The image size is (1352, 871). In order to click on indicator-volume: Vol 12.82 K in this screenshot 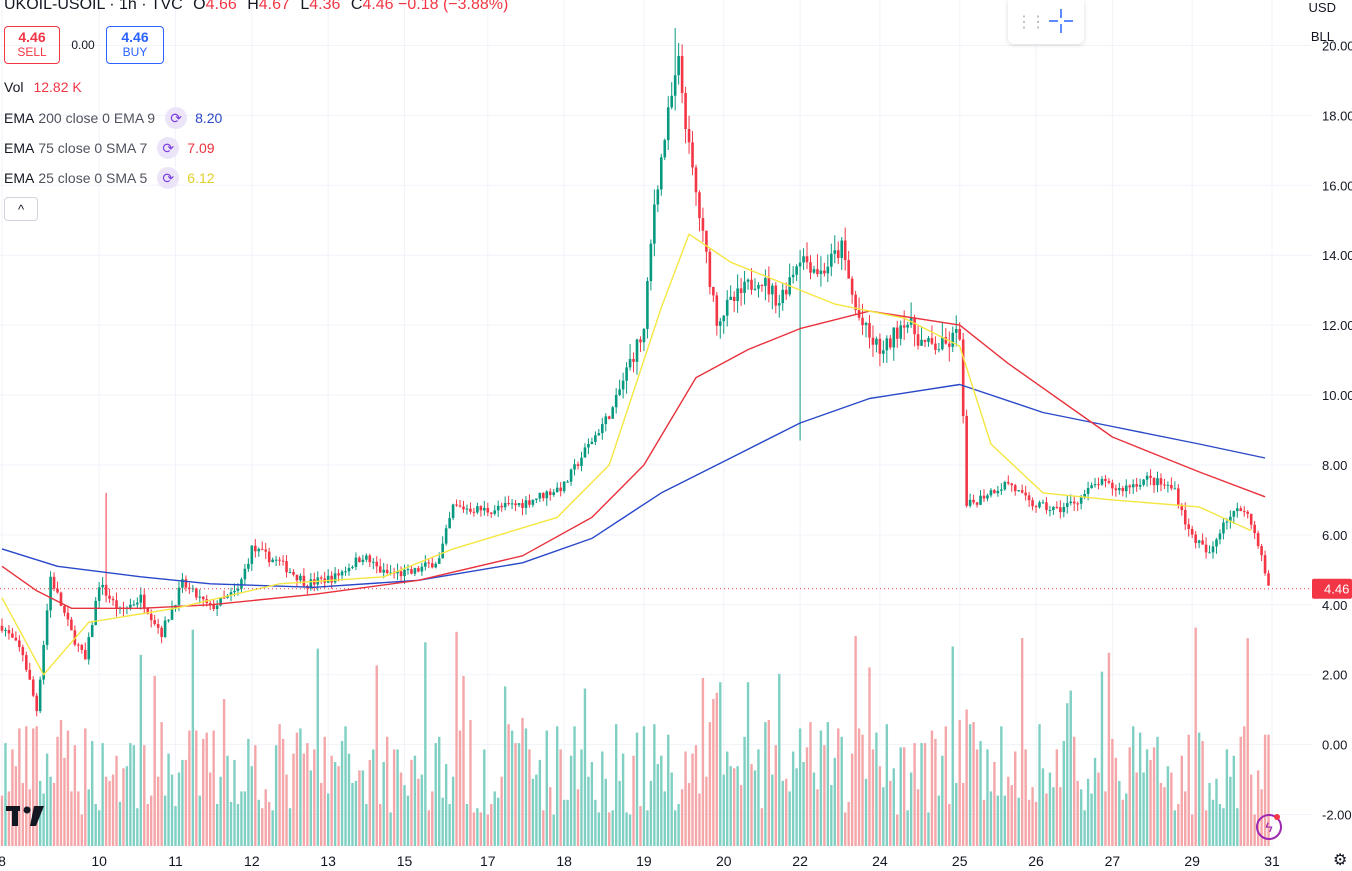, I will do `click(43, 87)`.